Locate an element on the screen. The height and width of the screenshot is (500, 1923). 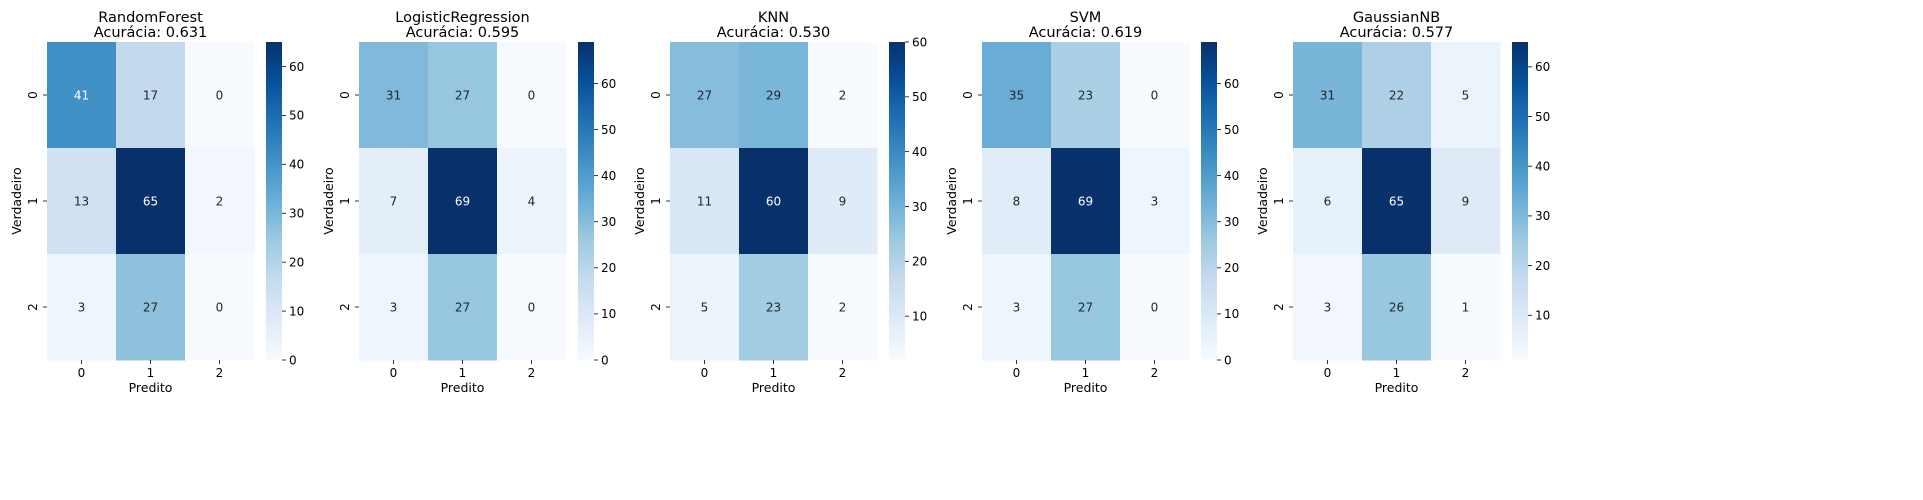
panel-subtitle: Acurácia: 0.619 is located at coordinates (1086, 33).